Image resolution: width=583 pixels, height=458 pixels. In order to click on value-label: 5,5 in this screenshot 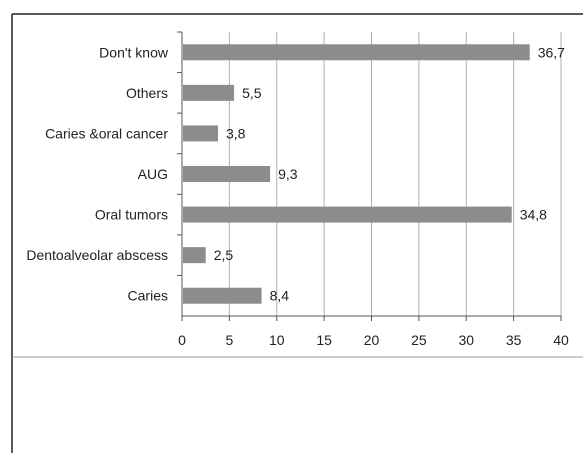, I will do `click(252, 93)`.